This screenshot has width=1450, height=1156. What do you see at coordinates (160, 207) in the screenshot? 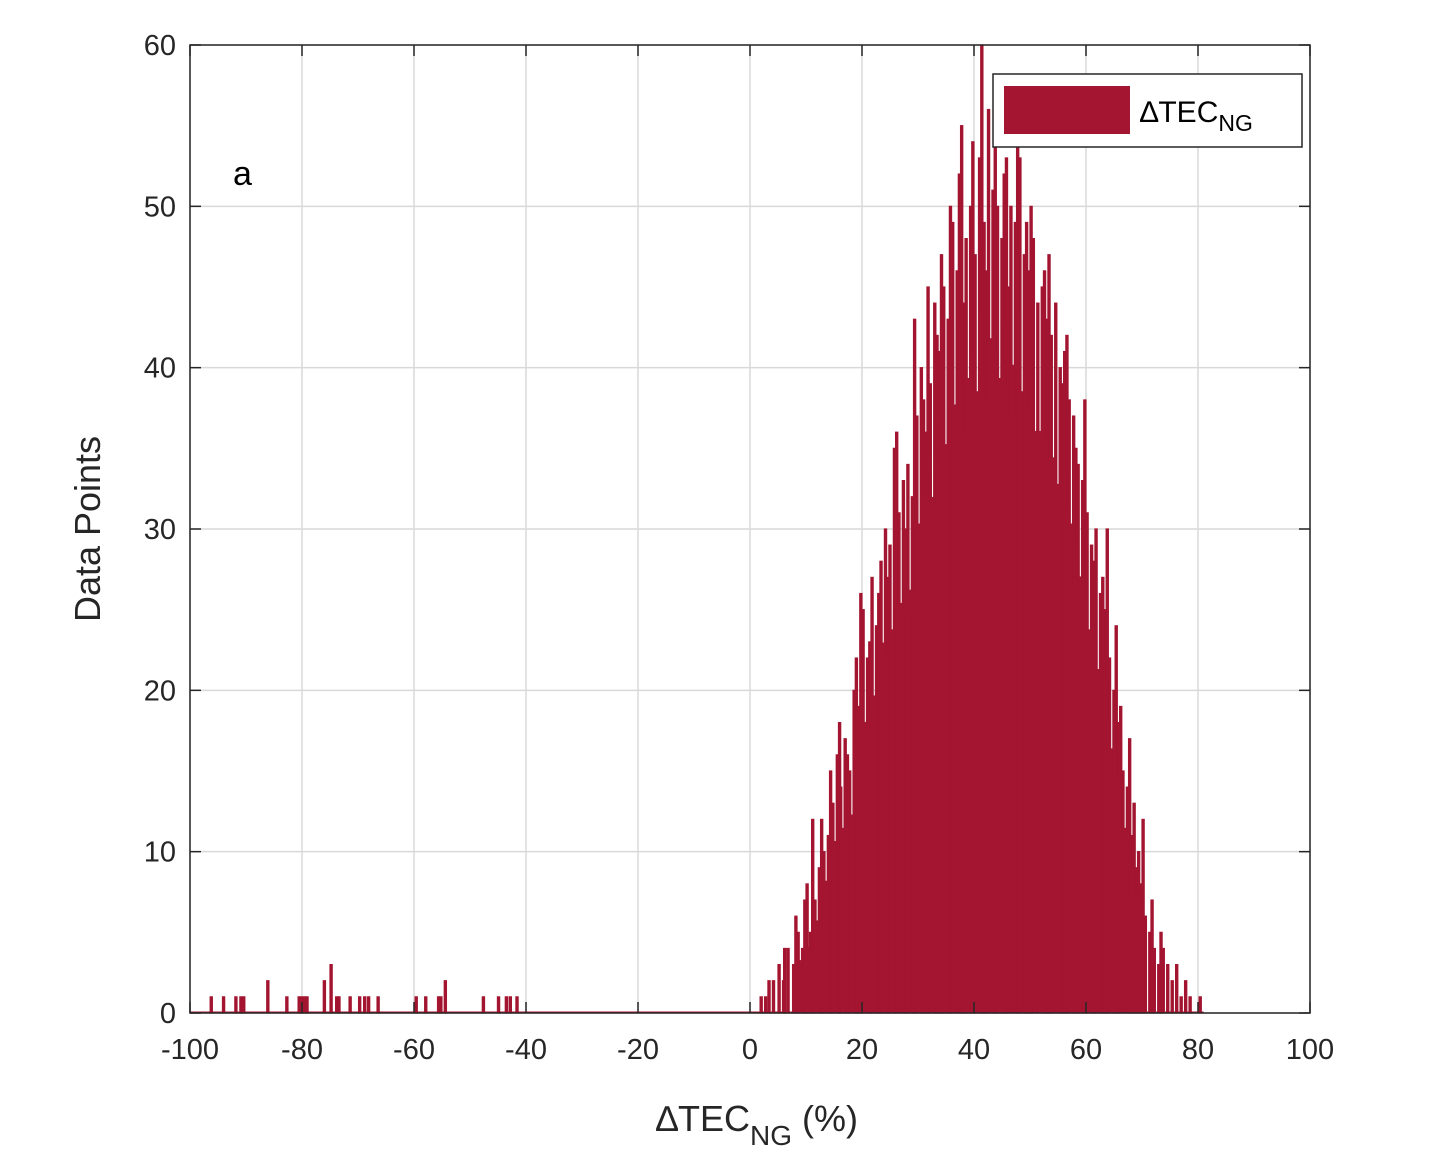
I see `y-tick-label: 50` at bounding box center [160, 207].